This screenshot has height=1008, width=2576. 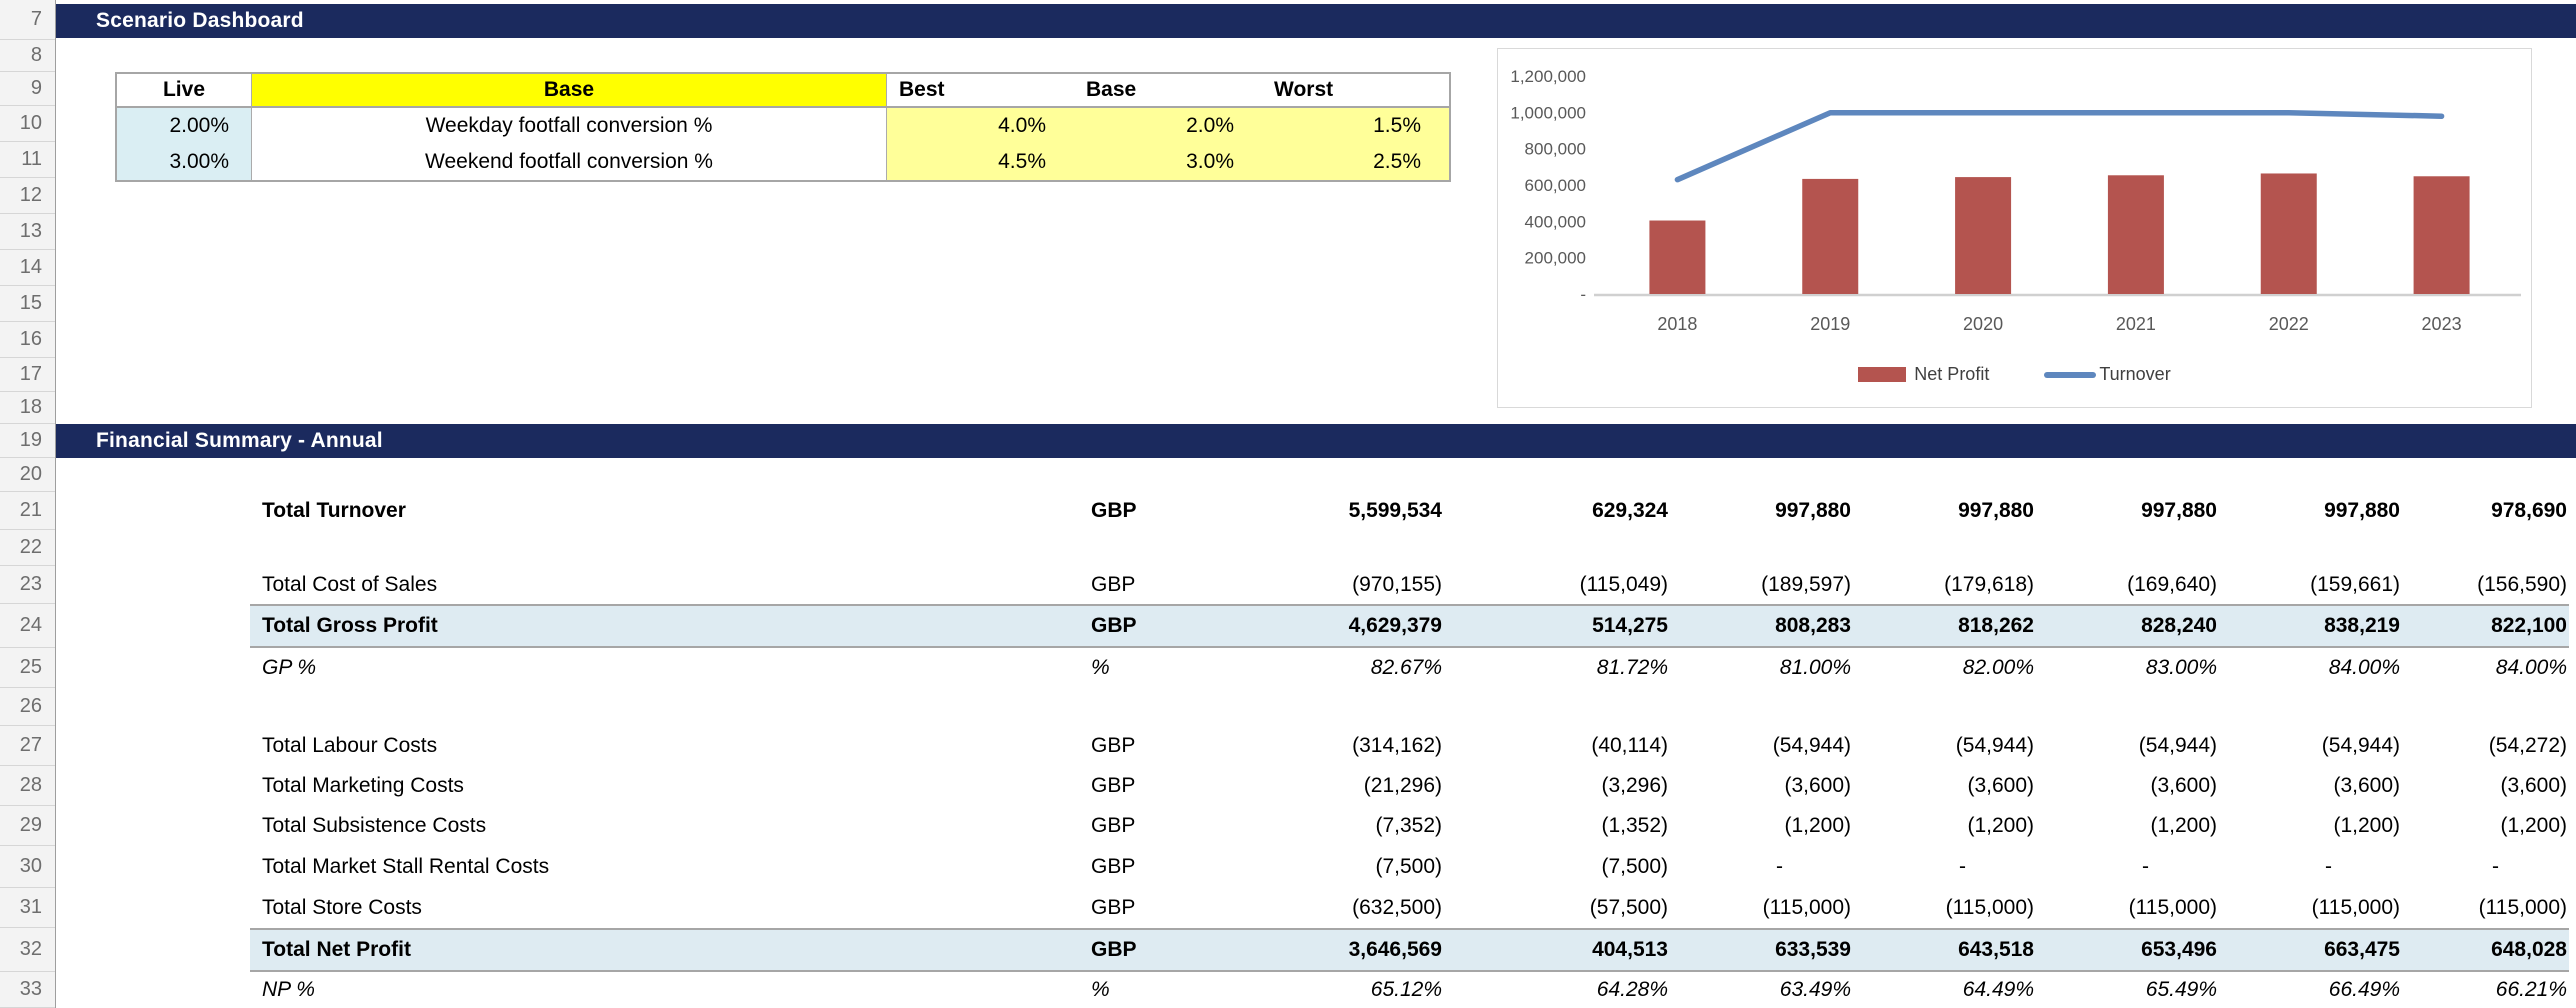 What do you see at coordinates (1395, 510) in the screenshot?
I see `value-cell-total-turnover-0: 5,599,534` at bounding box center [1395, 510].